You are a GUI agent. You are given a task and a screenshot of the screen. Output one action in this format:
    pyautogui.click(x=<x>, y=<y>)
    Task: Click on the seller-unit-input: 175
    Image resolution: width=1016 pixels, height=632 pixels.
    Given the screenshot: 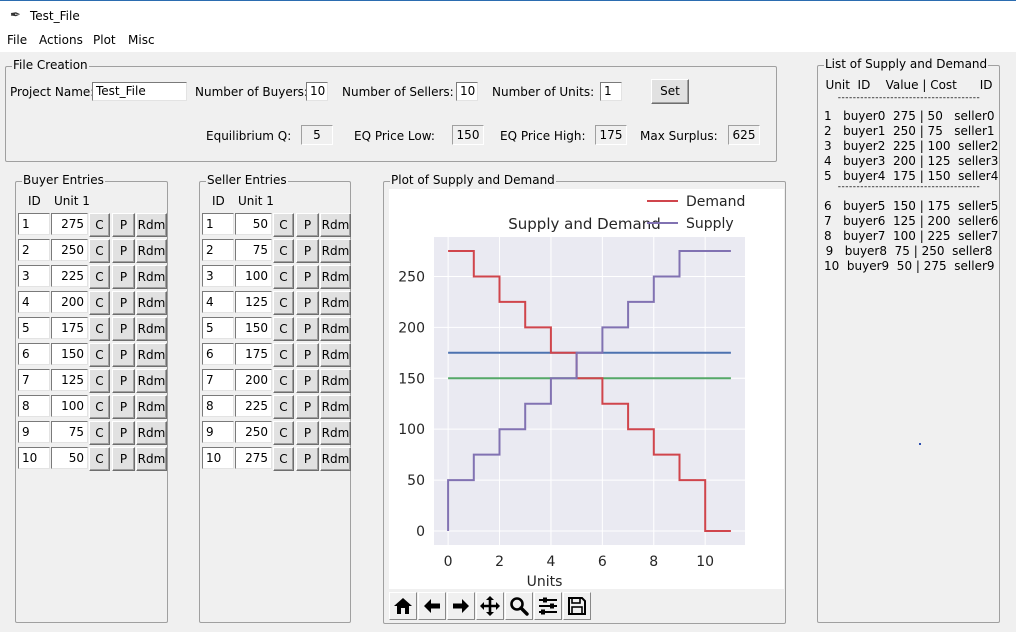 What is the action you would take?
    pyautogui.click(x=253, y=354)
    